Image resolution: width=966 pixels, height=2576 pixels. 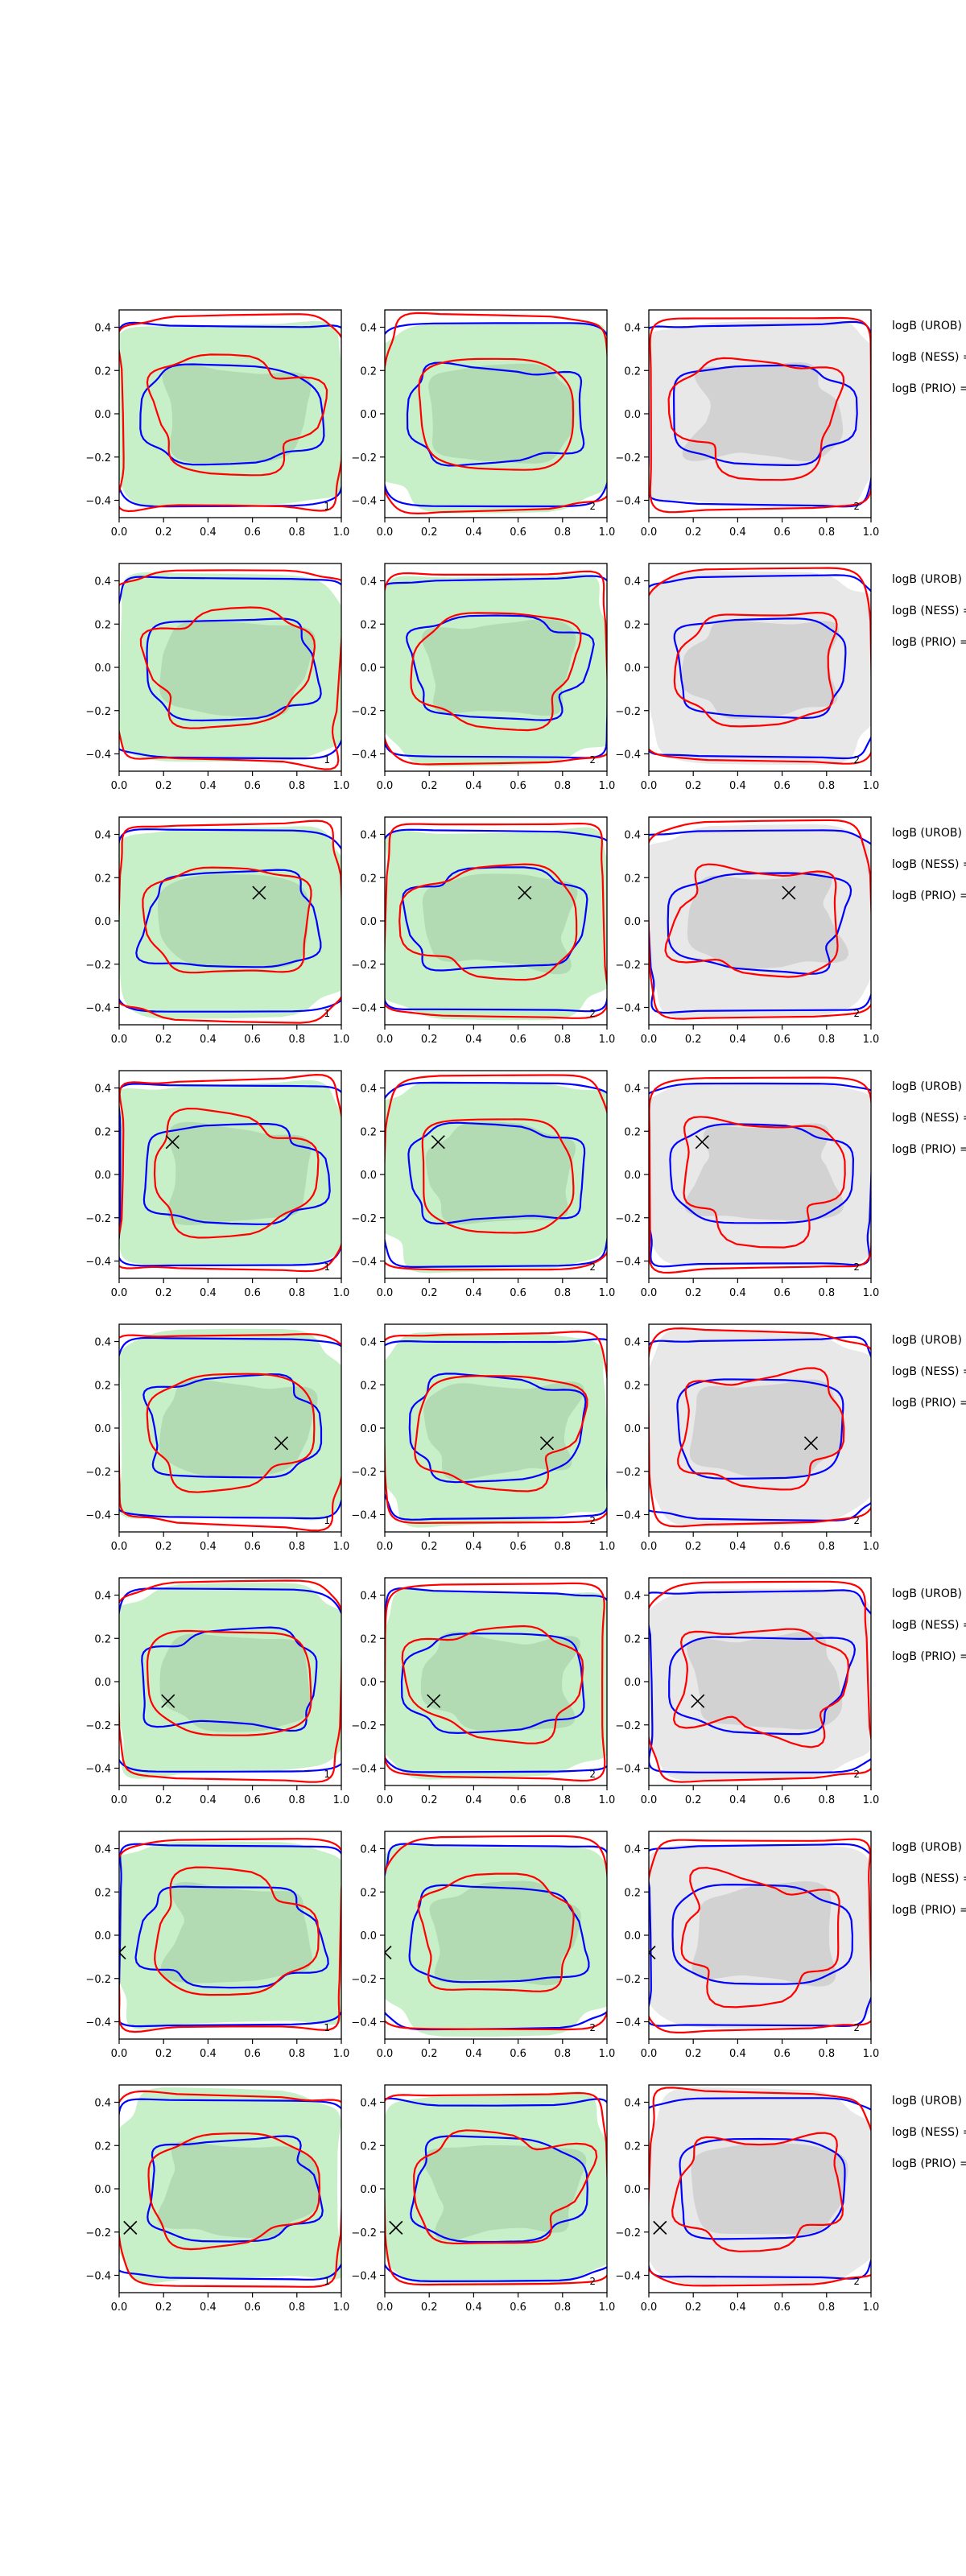 What do you see at coordinates (327, 760) in the screenshot?
I see `panel-label: 1` at bounding box center [327, 760].